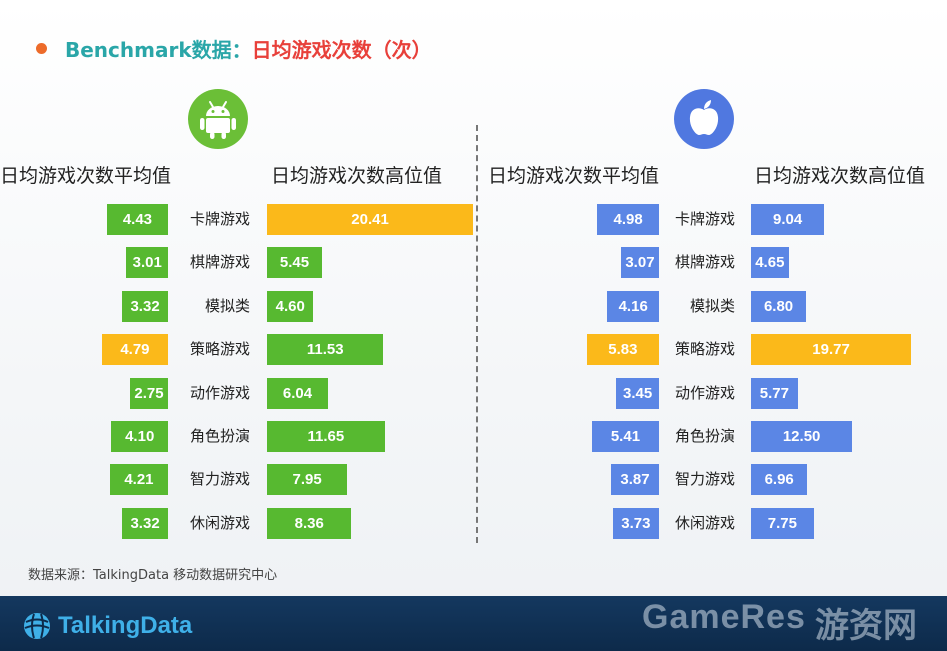 The image size is (947, 651). Describe the element at coordinates (574, 176) in the screenshot. I see `ios-avg-header: 日均游戏次数平均值` at that location.